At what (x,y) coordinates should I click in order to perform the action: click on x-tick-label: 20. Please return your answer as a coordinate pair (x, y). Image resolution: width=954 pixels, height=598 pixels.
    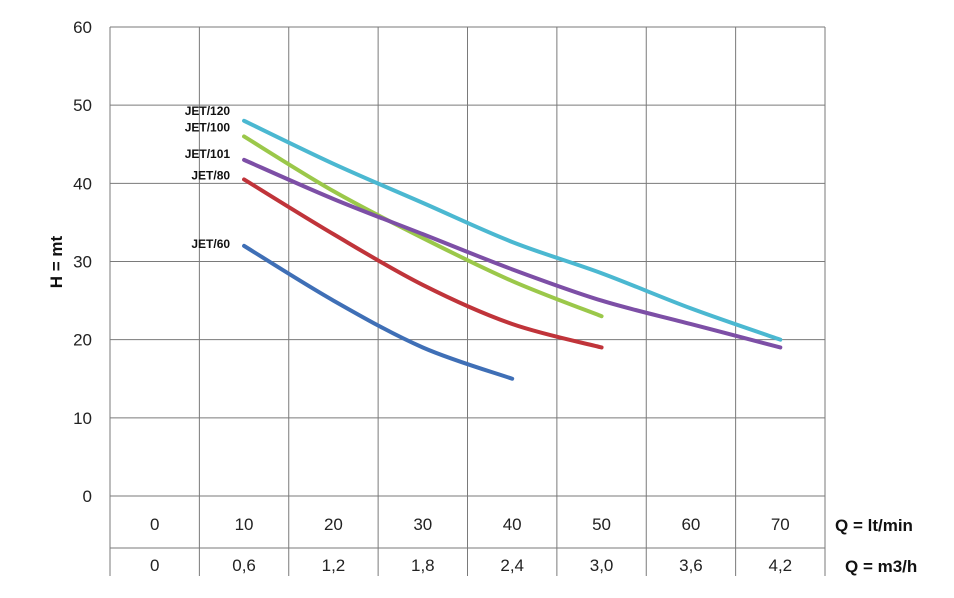
    Looking at the image, I should click on (333, 524).